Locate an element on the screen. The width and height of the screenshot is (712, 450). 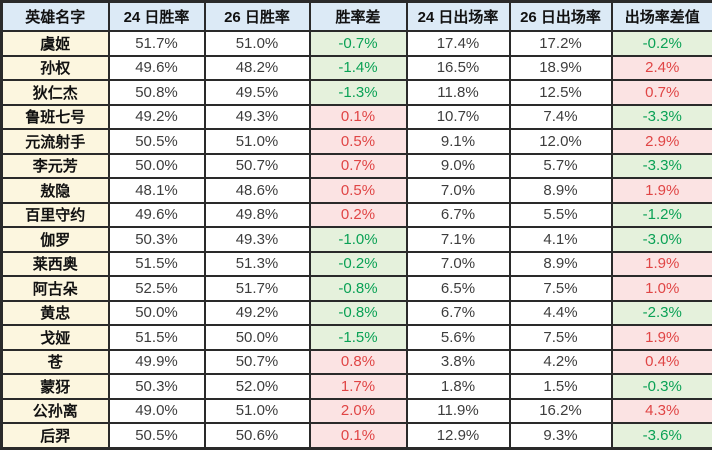
pick-rate-24-cell: 12.9% is located at coordinates (458, 436).